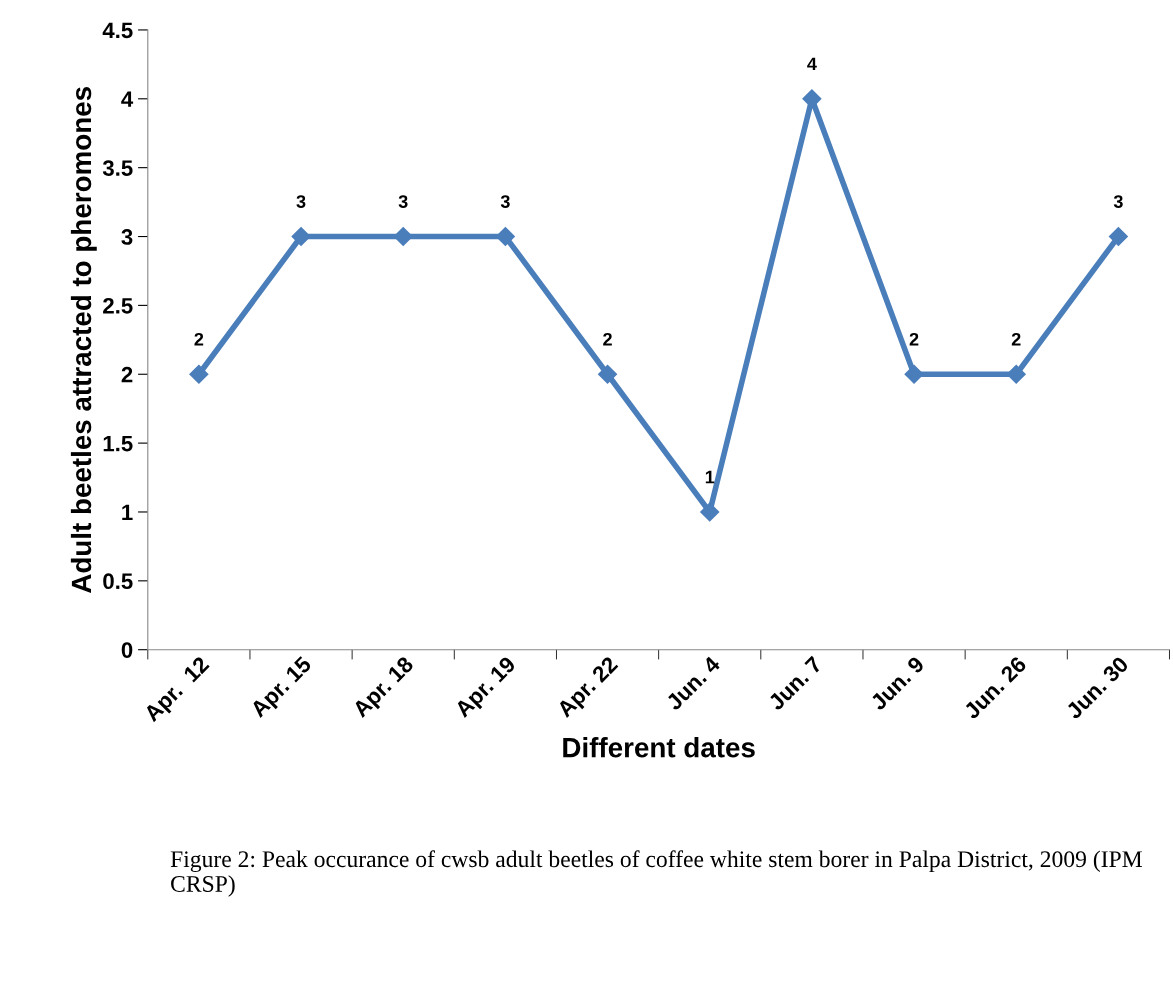 The width and height of the screenshot is (1173, 998). Describe the element at coordinates (995, 687) in the screenshot. I see `x-tick-label: Jun. 26` at that location.